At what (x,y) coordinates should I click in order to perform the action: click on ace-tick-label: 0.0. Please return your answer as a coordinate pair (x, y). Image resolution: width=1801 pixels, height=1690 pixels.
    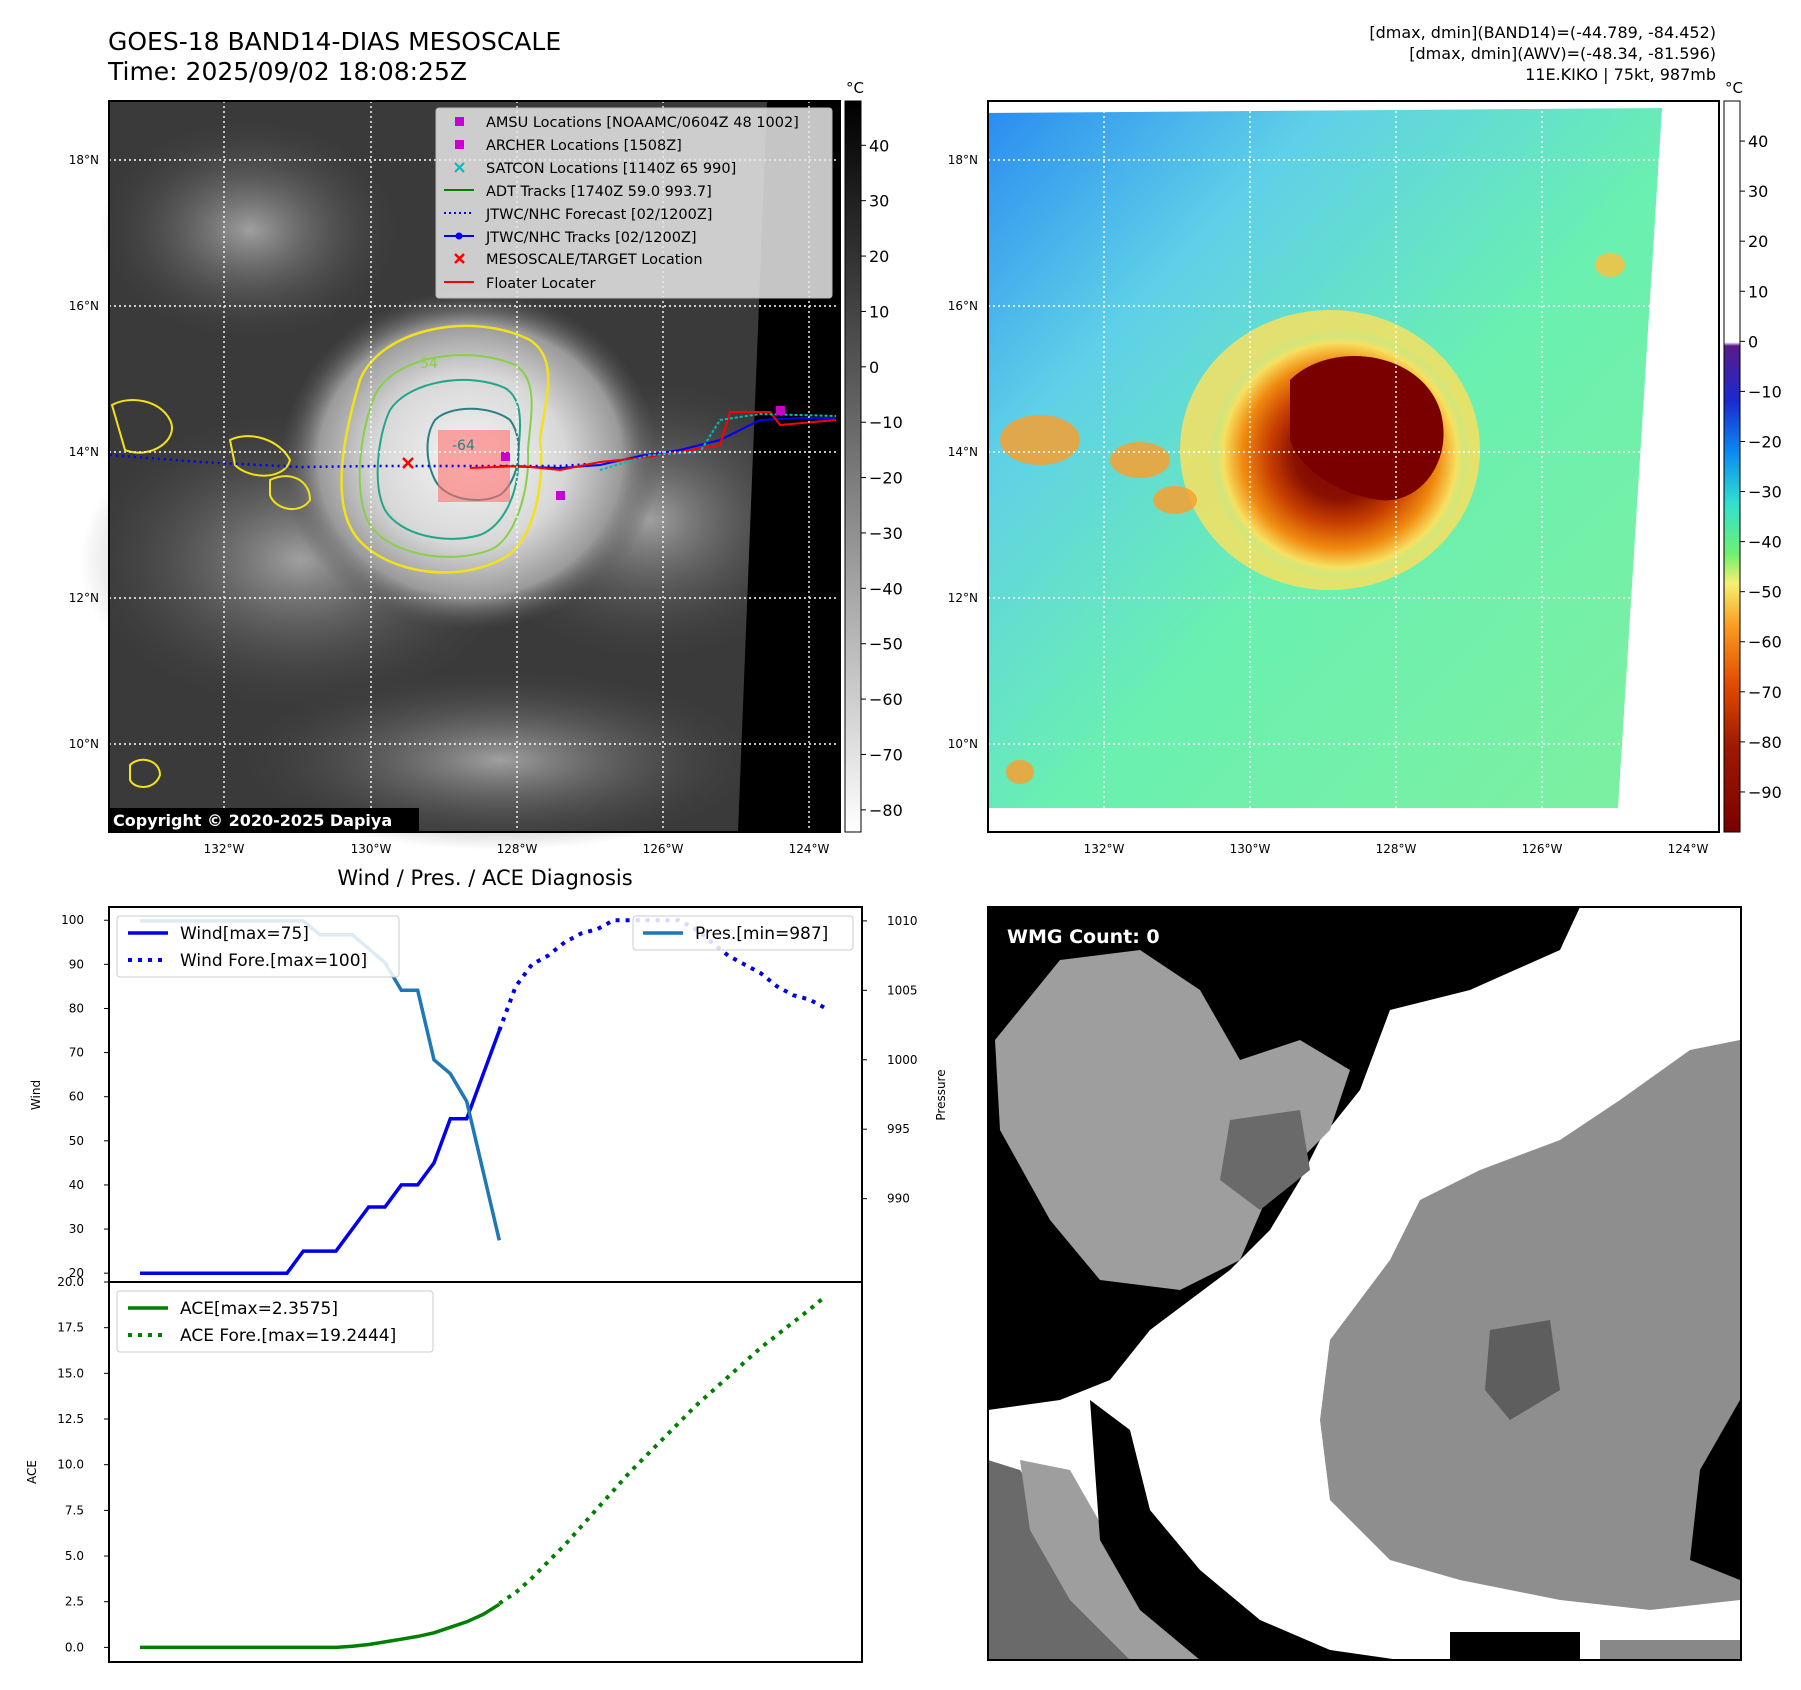
    Looking at the image, I should click on (74, 1647).